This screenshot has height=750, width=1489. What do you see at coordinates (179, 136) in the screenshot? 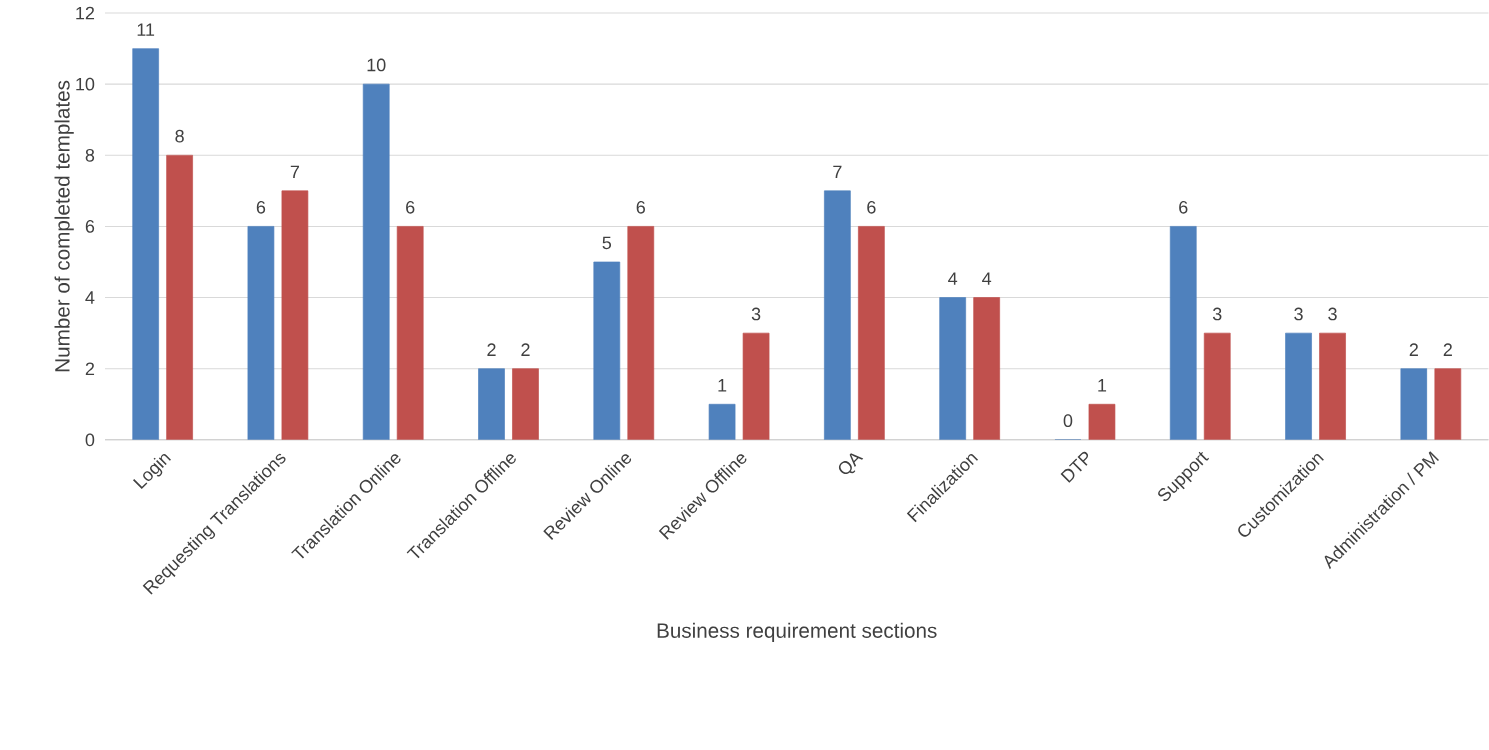
I see `data-label: 8` at bounding box center [179, 136].